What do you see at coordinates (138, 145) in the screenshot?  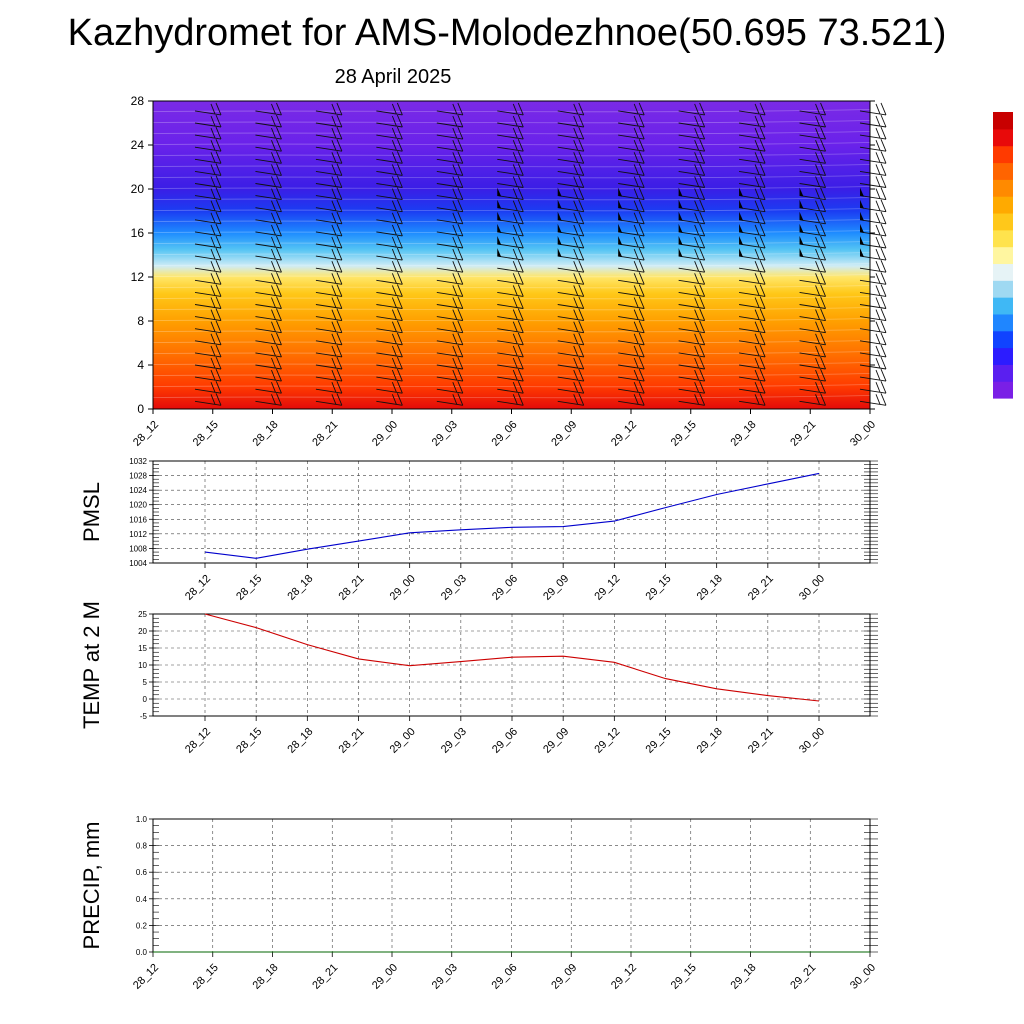 I see `y-tick-label: 24` at bounding box center [138, 145].